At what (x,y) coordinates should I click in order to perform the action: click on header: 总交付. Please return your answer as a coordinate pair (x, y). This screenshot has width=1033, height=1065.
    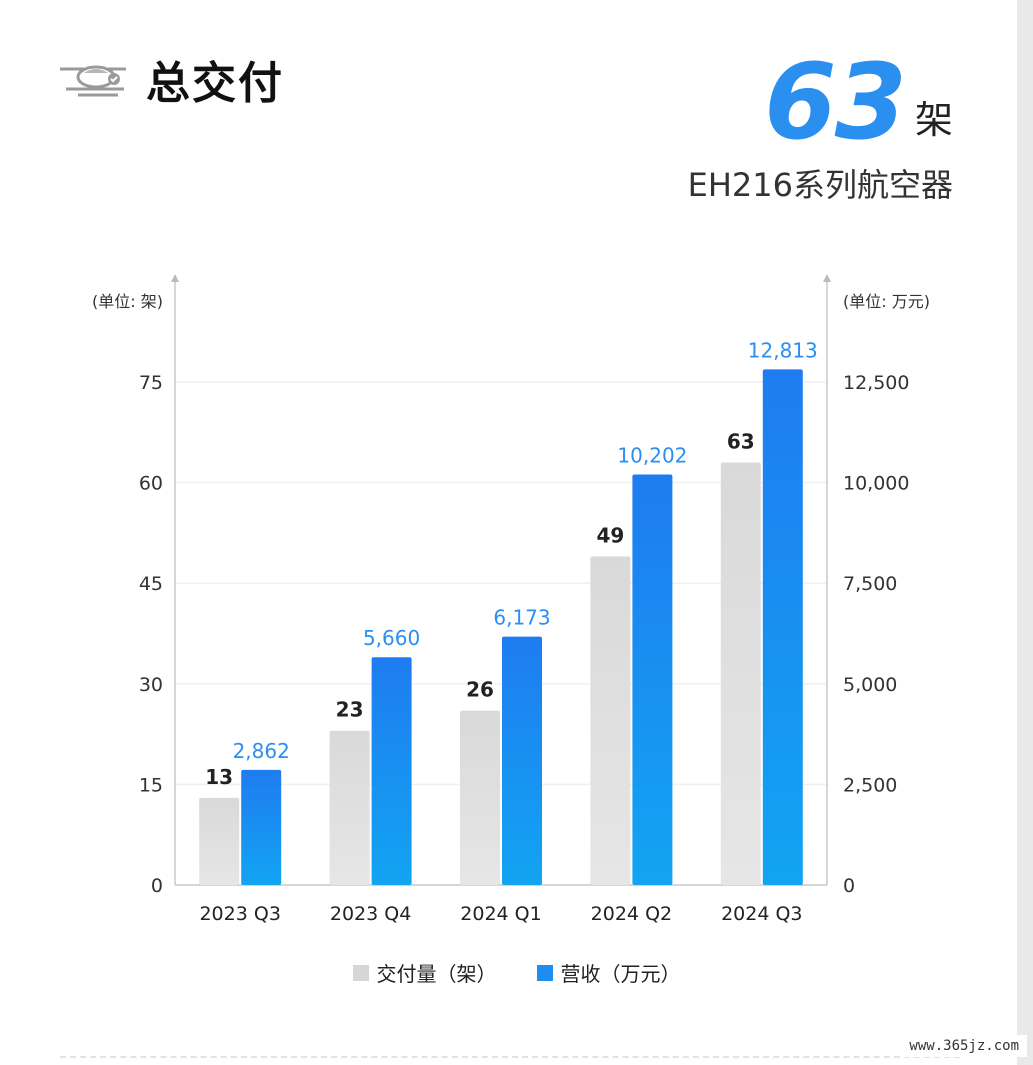
    Looking at the image, I should click on (171, 79).